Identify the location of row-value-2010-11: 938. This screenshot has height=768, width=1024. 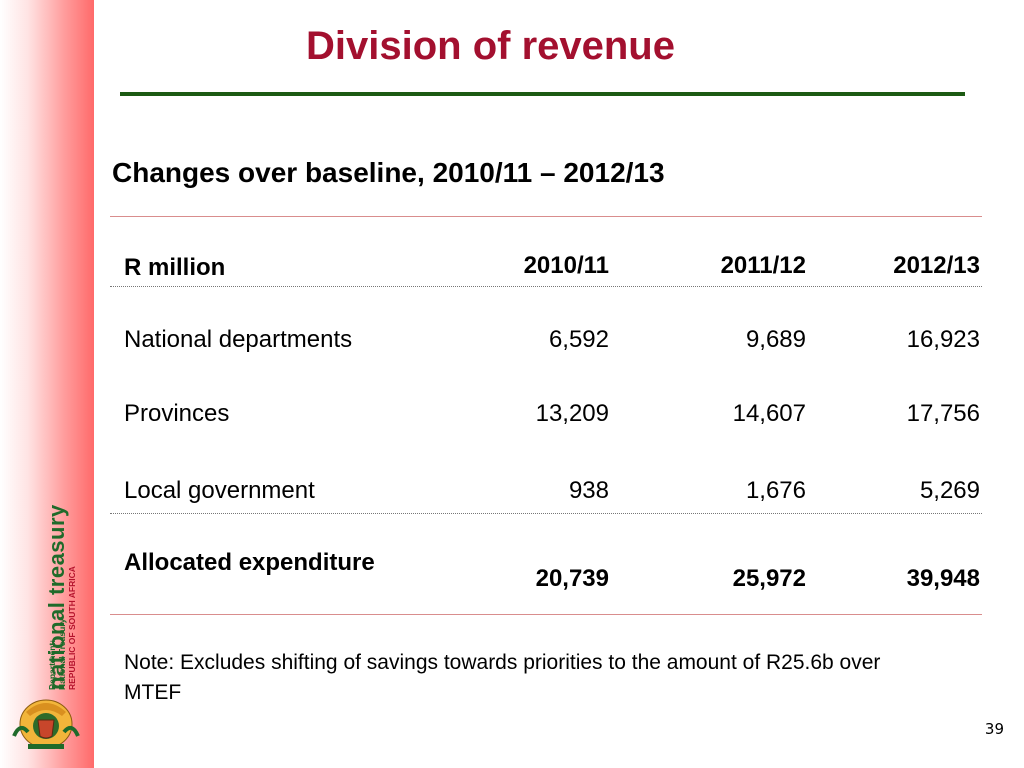
(588, 490).